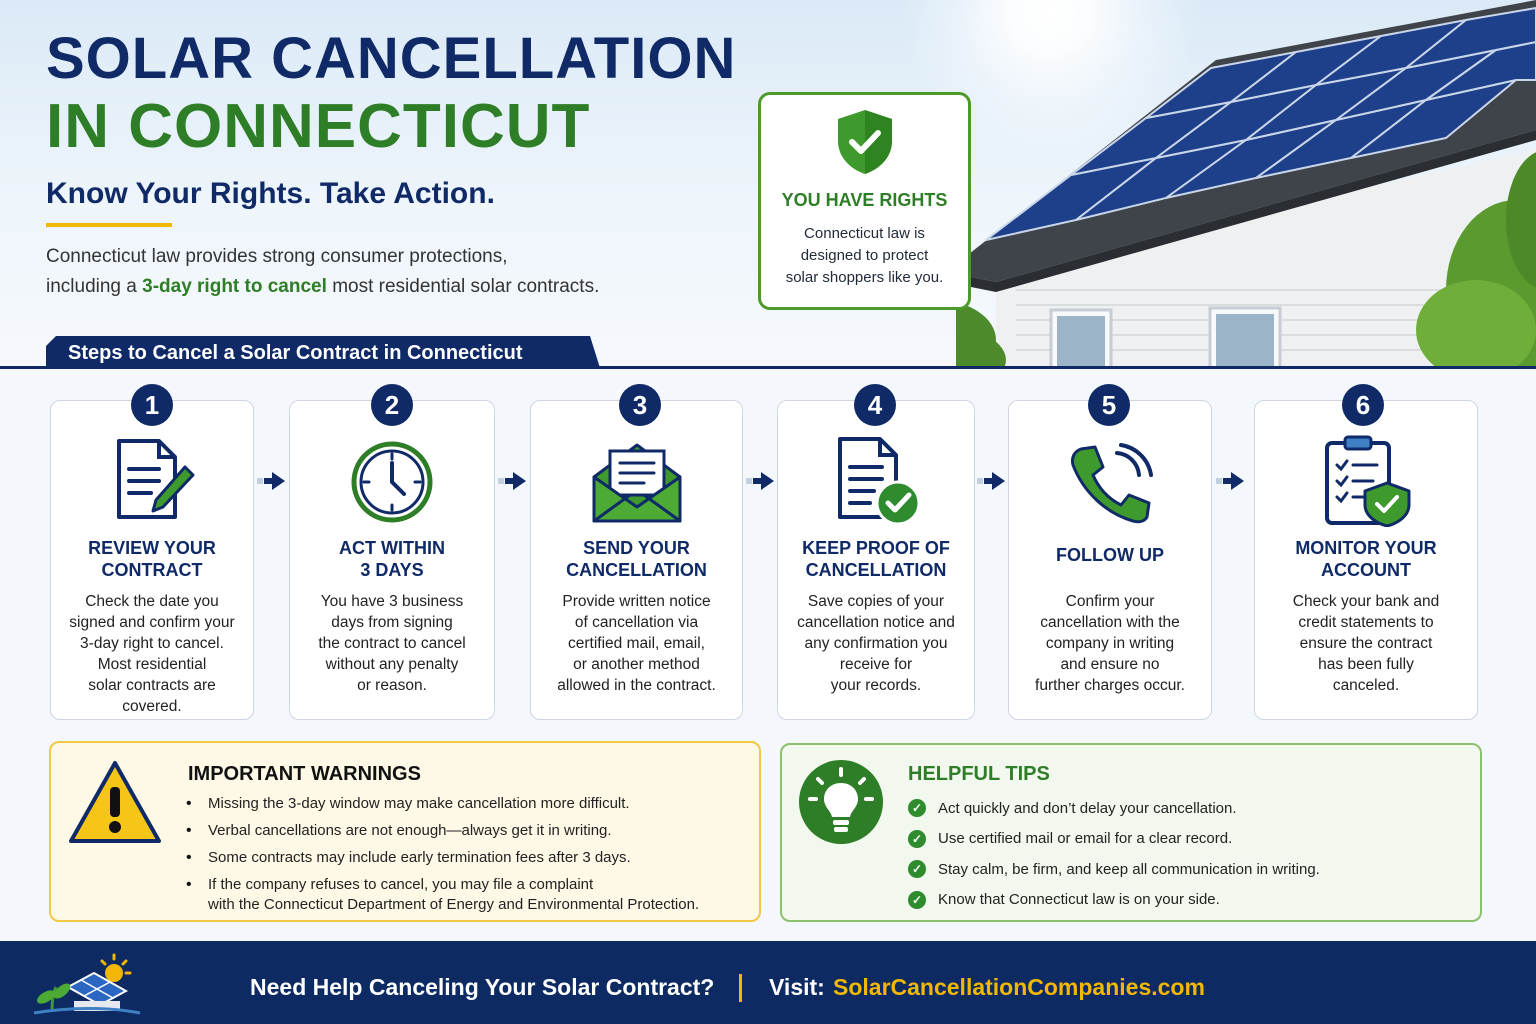  Describe the element at coordinates (876, 664) in the screenshot. I see `step-body-line: receive for` at that location.